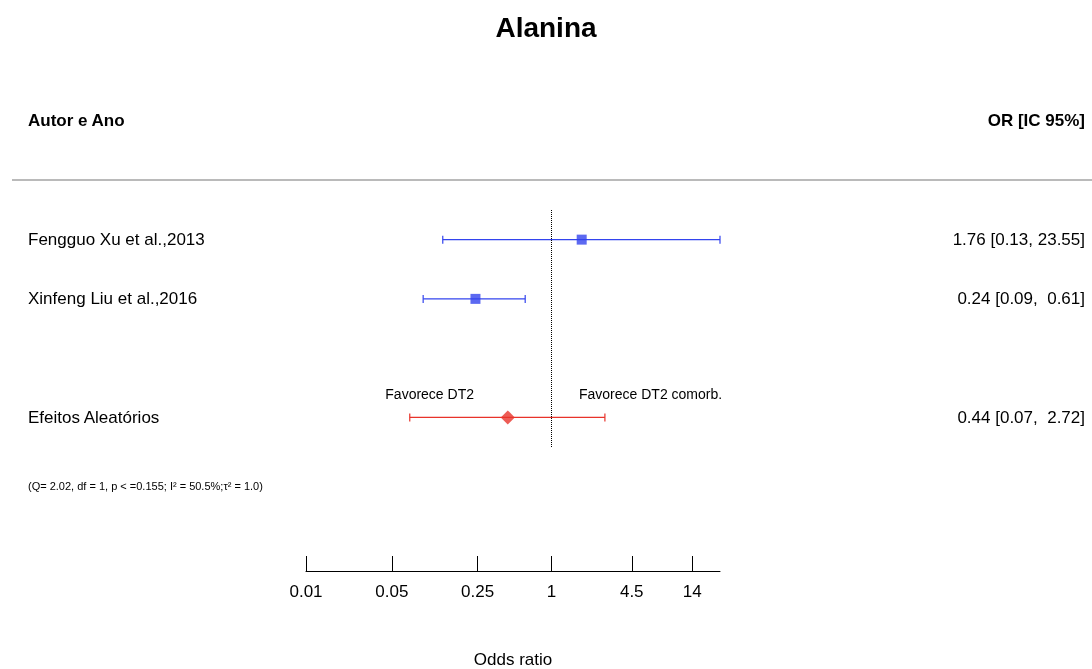 This screenshot has width=1092, height=669. What do you see at coordinates (430, 394) in the screenshot?
I see `annotation: Favorece DT2` at bounding box center [430, 394].